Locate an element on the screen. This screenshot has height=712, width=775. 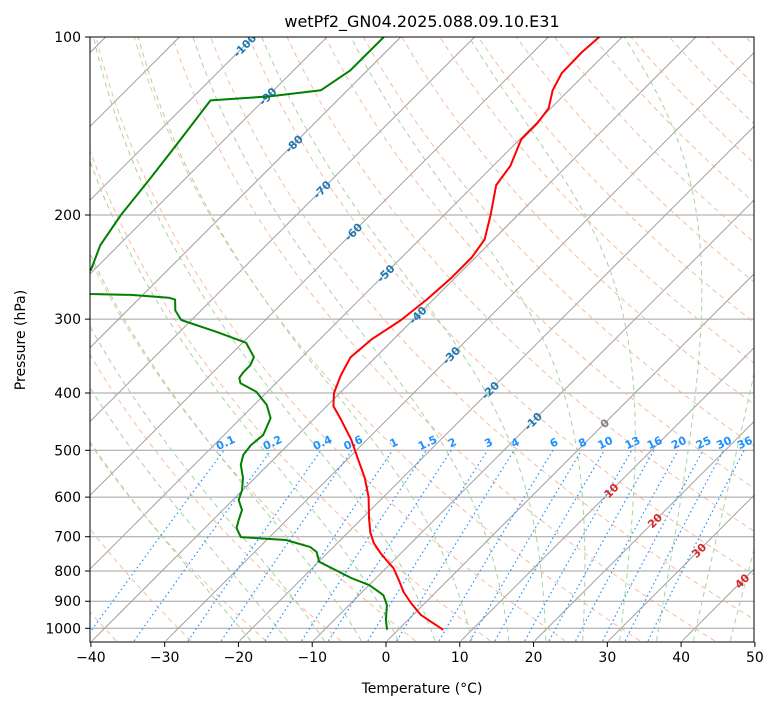
mixing-ratio-label: 4 is located at coordinates (515, 442).